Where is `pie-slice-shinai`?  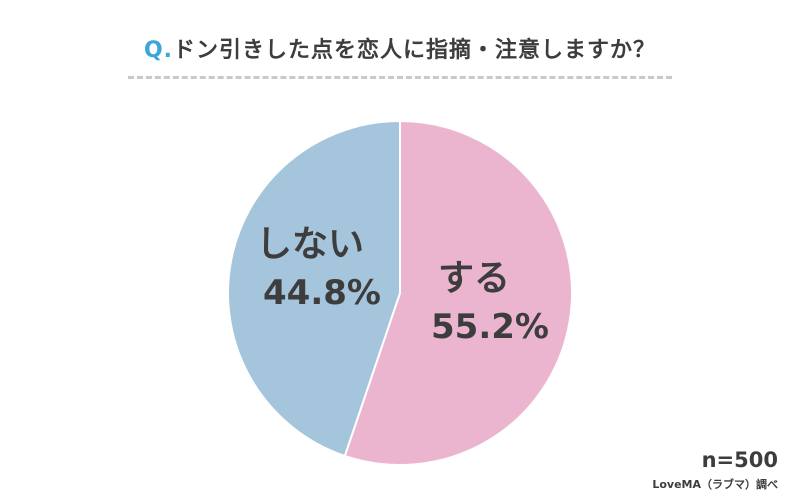 pie-slice-shinai is located at coordinates (314, 288).